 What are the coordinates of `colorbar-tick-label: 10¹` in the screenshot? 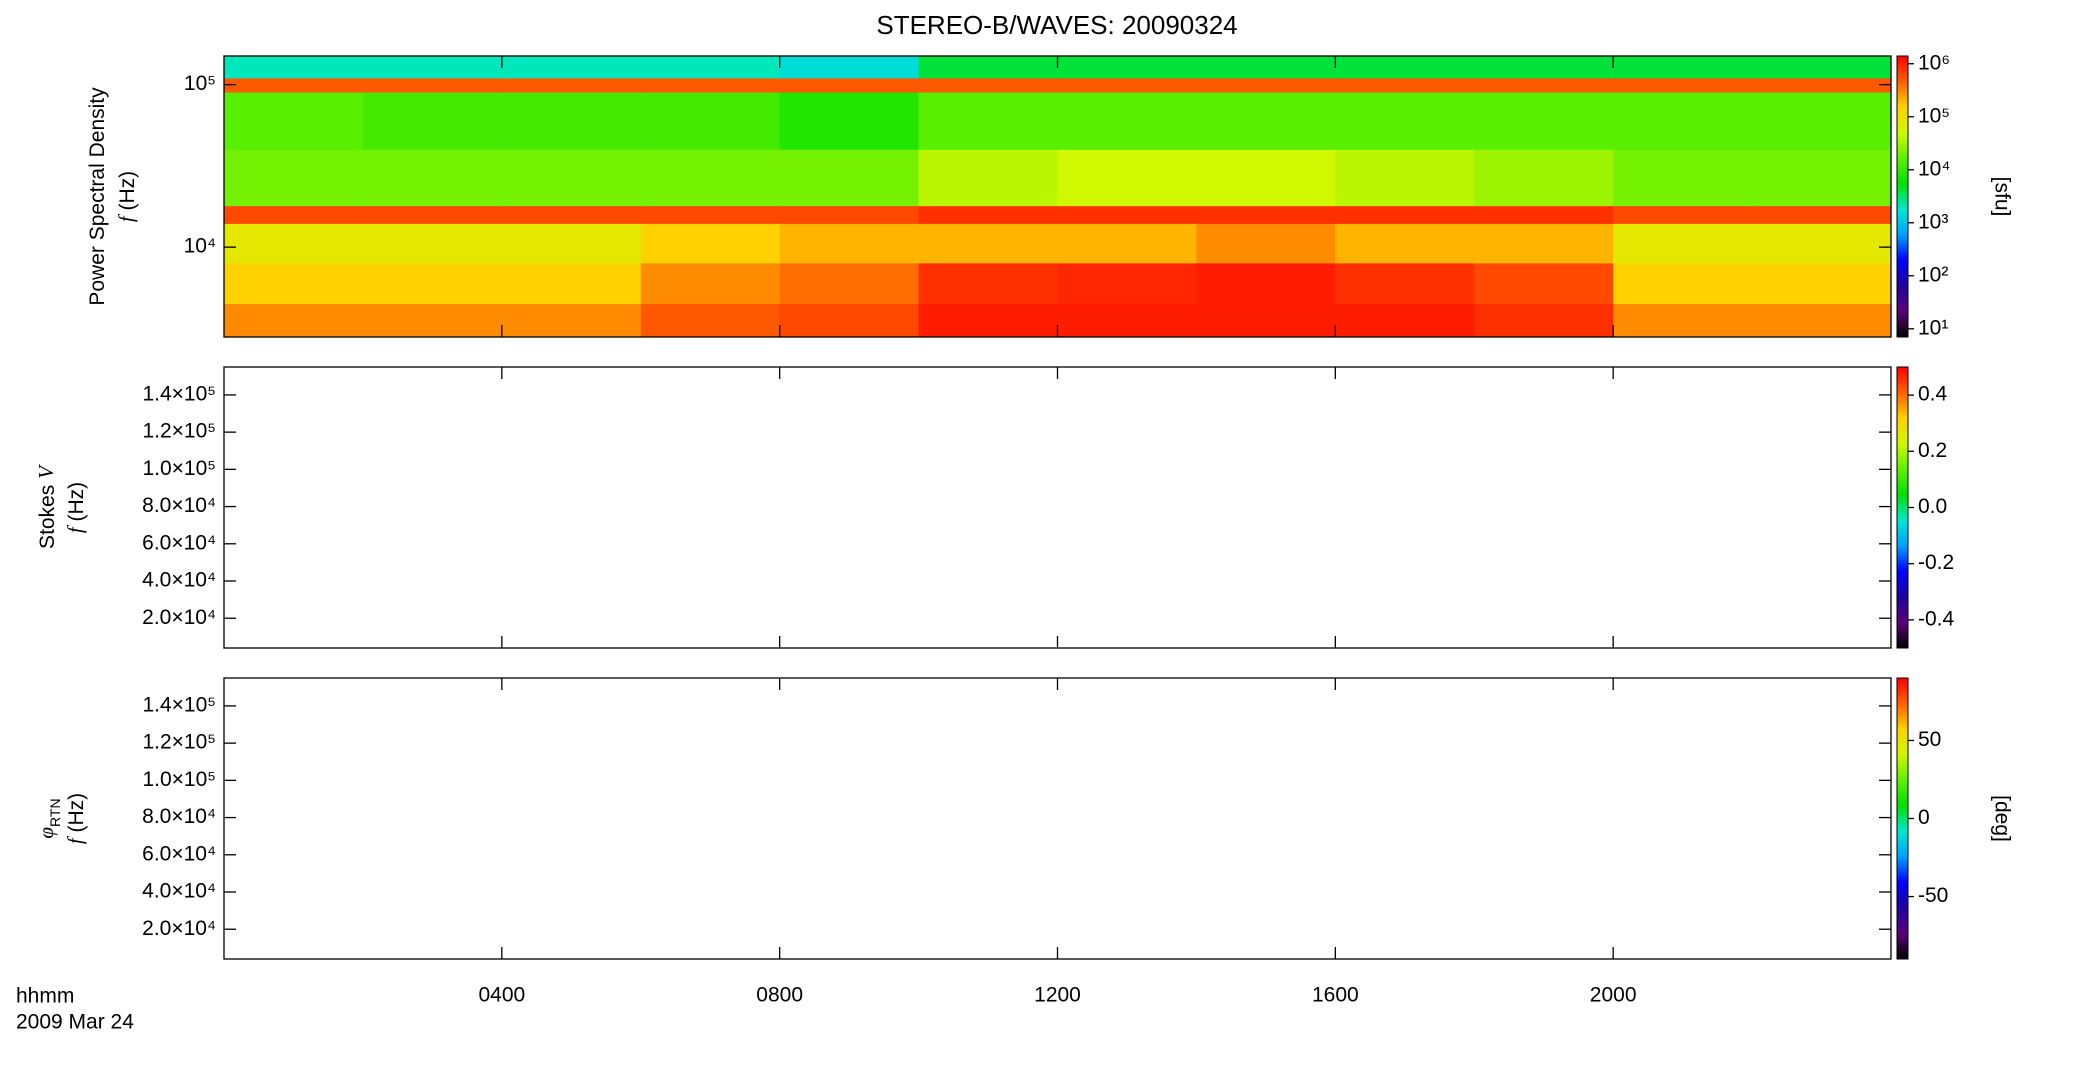 It's located at (1933, 327).